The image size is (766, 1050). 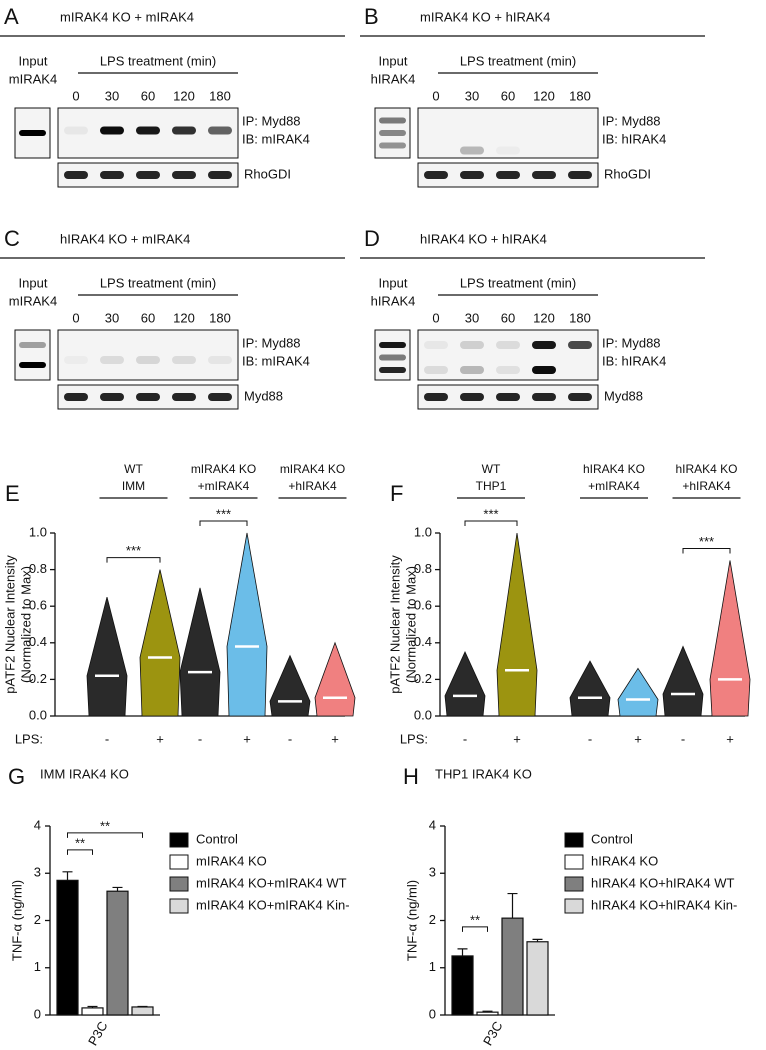 I want to click on group-label: mIRAK4 KO, so click(x=223, y=469).